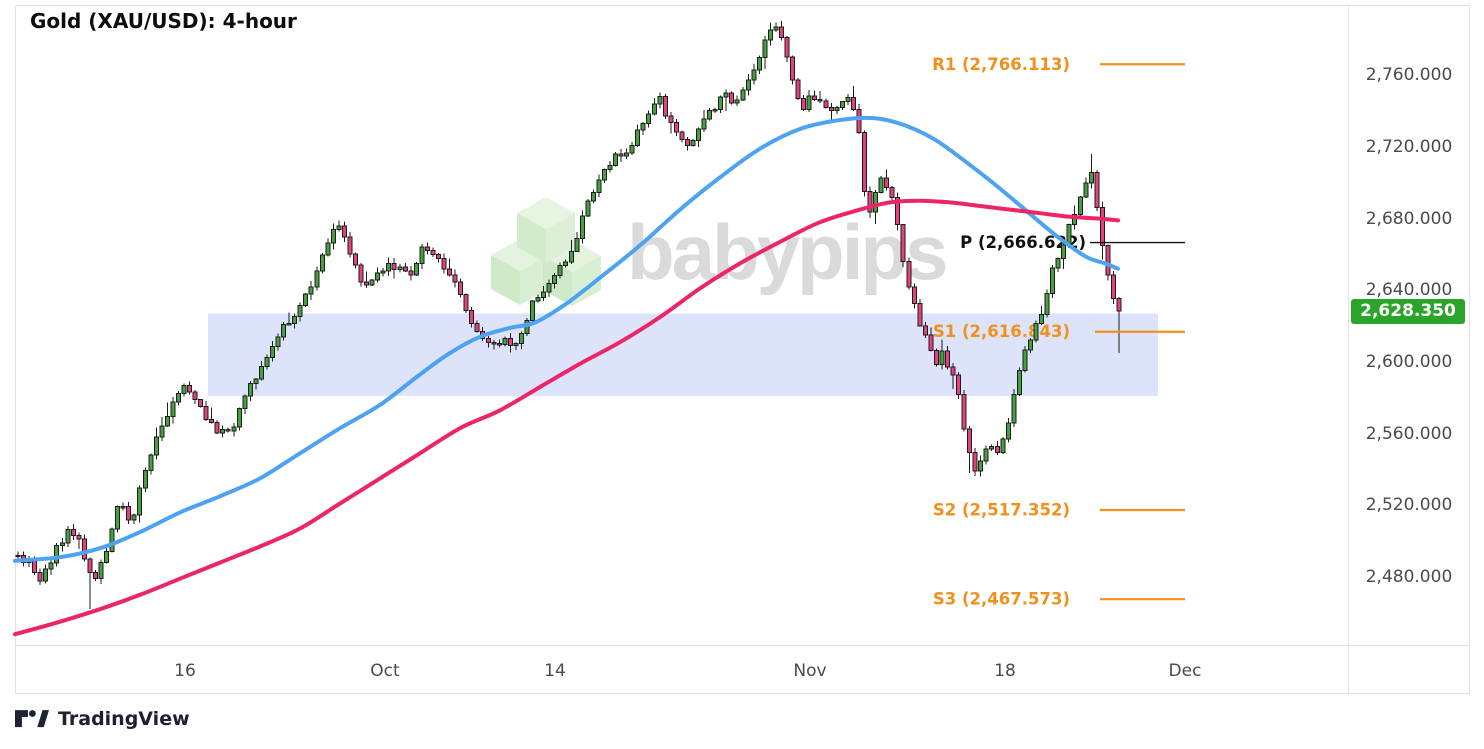 The height and width of the screenshot is (749, 1484). What do you see at coordinates (1409, 146) in the screenshot?
I see `y-tick-2720: 2,720.000` at bounding box center [1409, 146].